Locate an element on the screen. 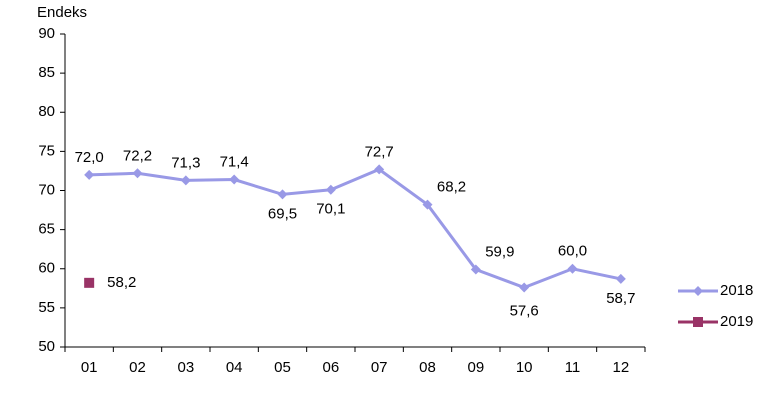 This screenshot has height=405, width=770. y-axis-label: Endeks is located at coordinates (62, 12).